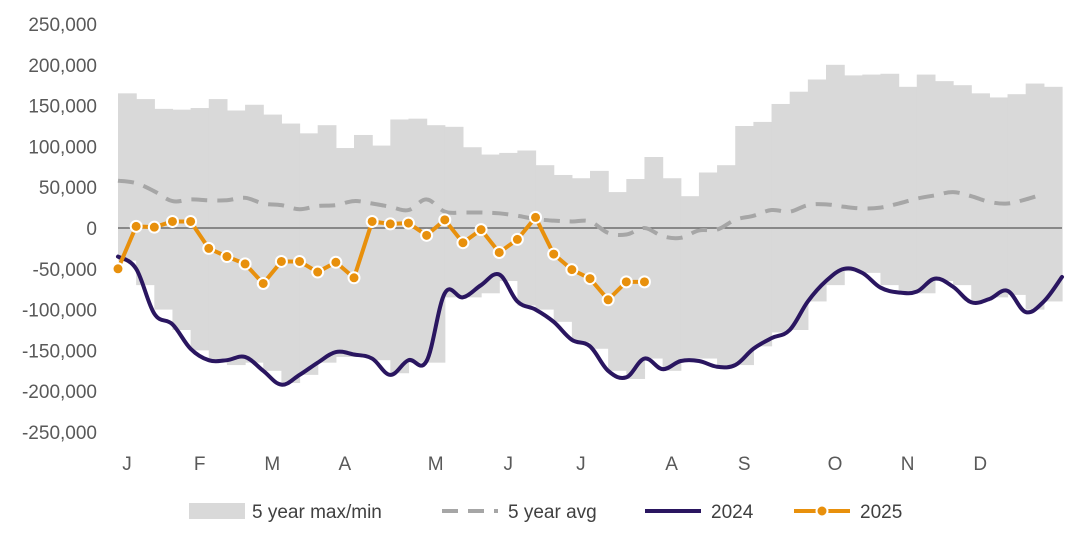  I want to click on series-5-year-avg-line, so click(581, 209).